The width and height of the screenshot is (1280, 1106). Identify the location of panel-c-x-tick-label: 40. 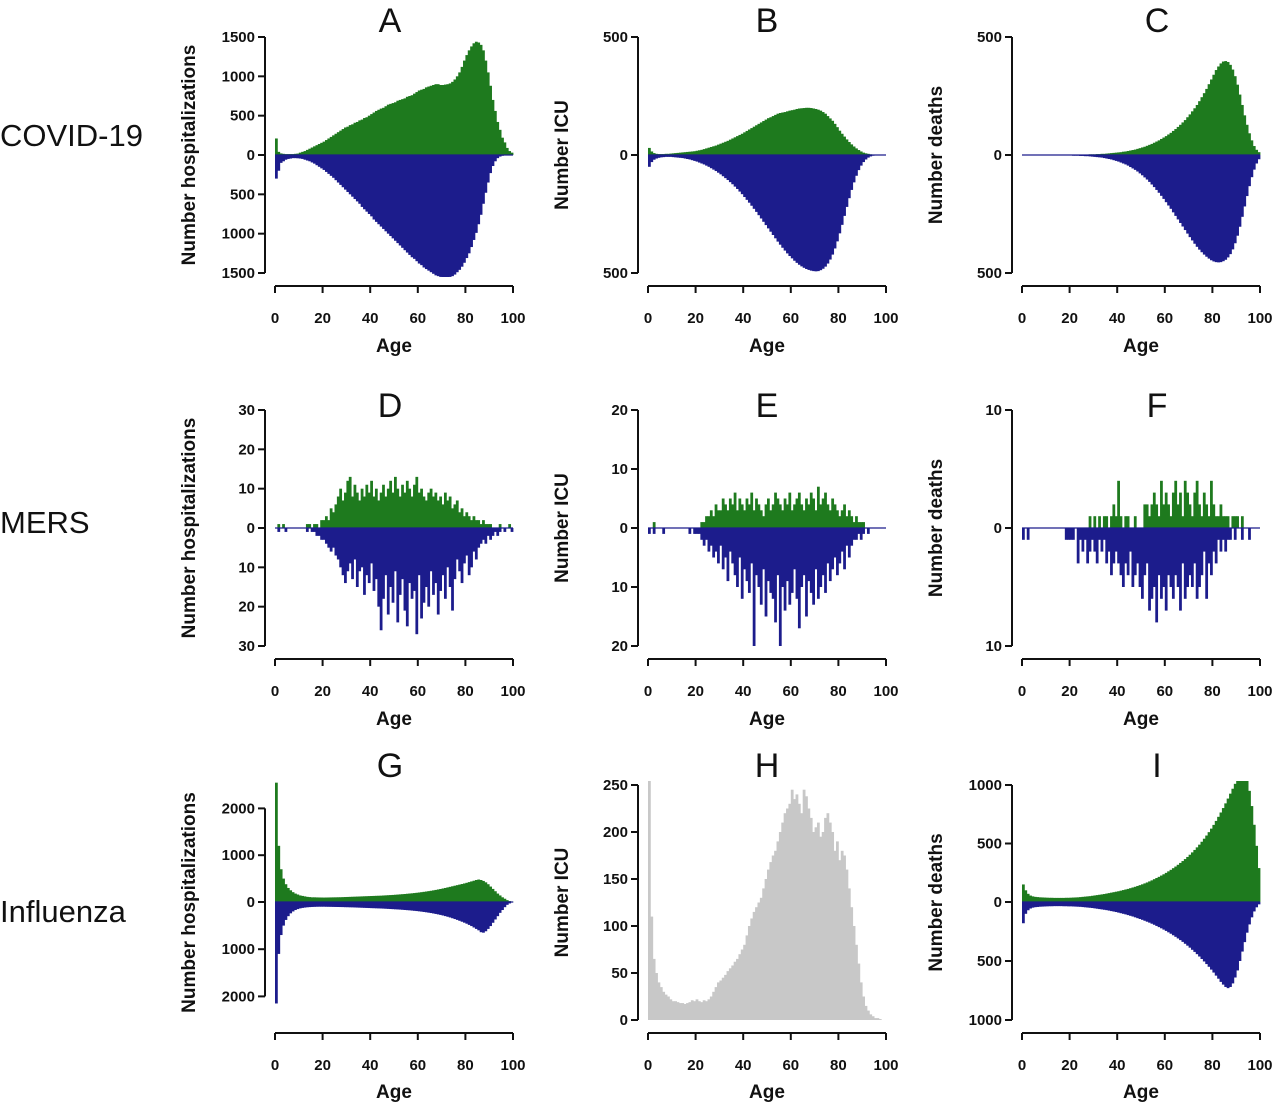
(1117, 318).